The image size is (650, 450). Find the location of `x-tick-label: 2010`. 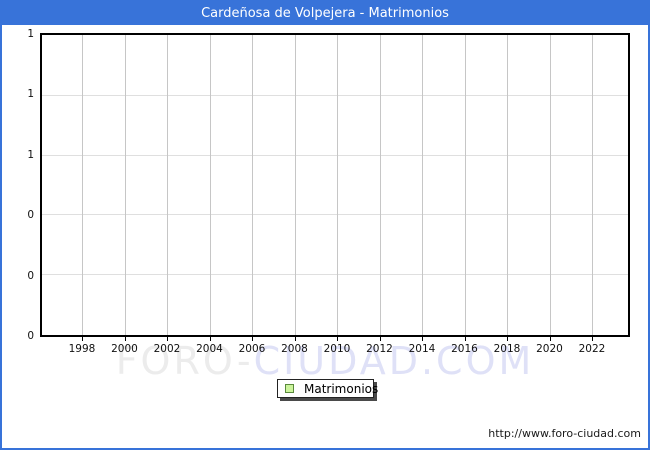

x-tick-label: 2010 is located at coordinates (337, 349).